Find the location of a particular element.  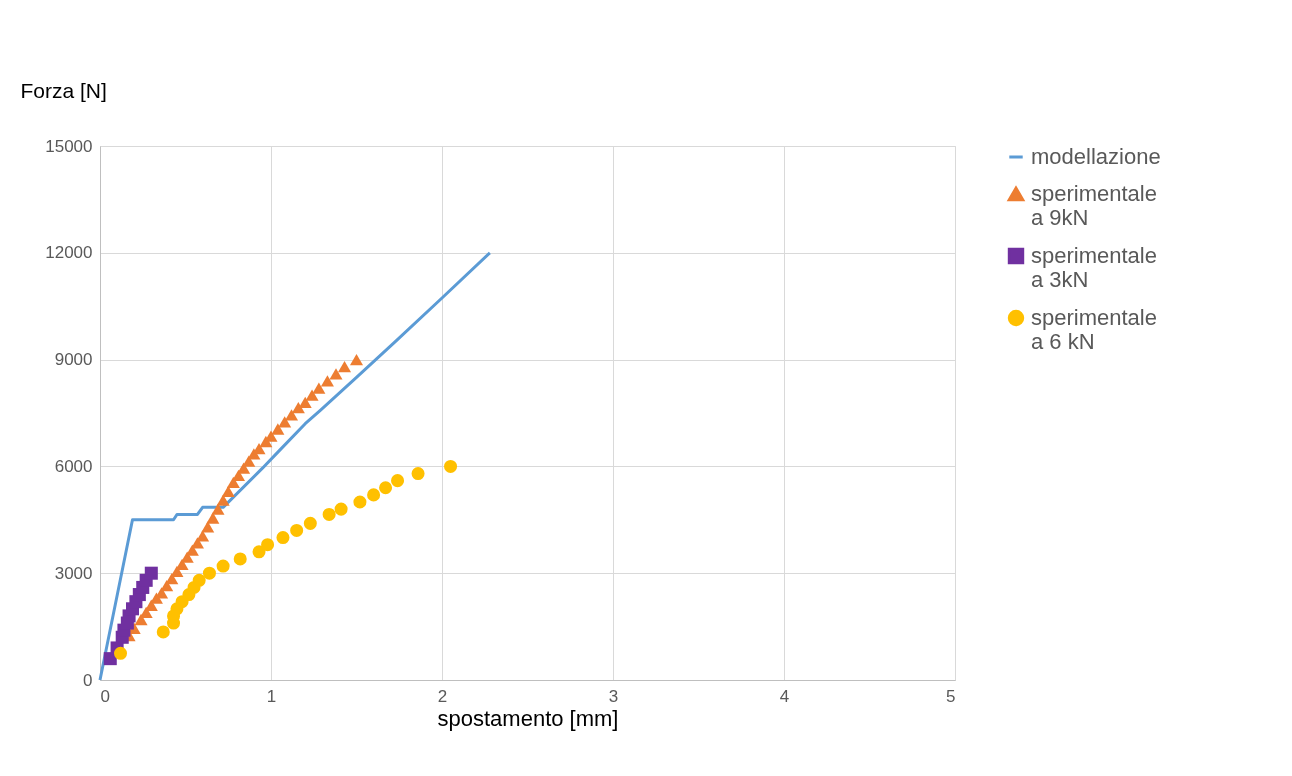

x-tick-label: 3 is located at coordinates (613, 696).